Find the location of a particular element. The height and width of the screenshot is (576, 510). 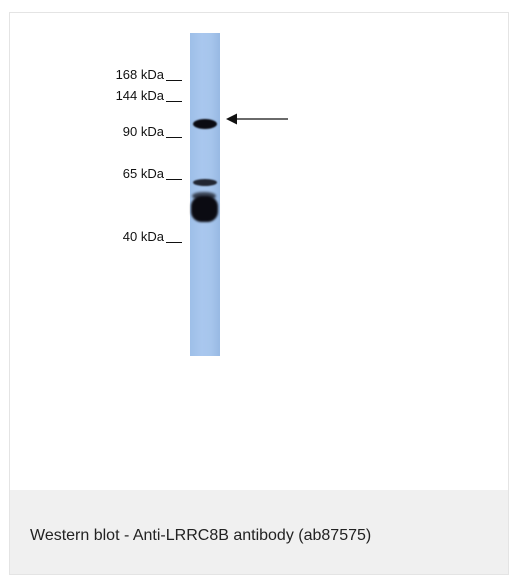

marker-label: 90 kDa is located at coordinates (143, 131).